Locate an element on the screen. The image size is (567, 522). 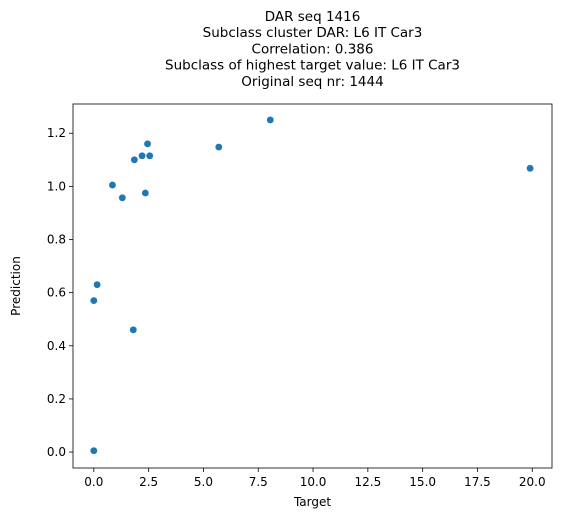
y-tick-label: 0.0 is located at coordinates (56, 452).